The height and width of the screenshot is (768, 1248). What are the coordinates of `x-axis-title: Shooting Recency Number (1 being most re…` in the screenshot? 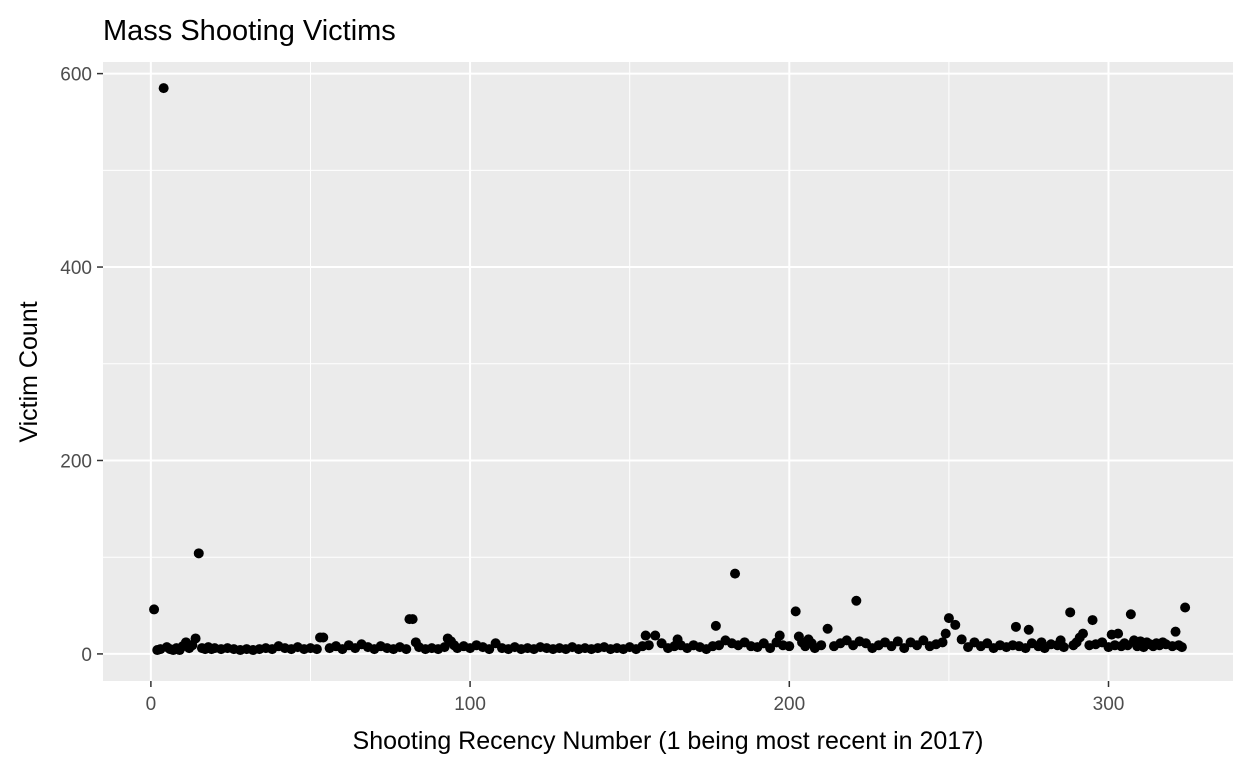 It's located at (668, 741).